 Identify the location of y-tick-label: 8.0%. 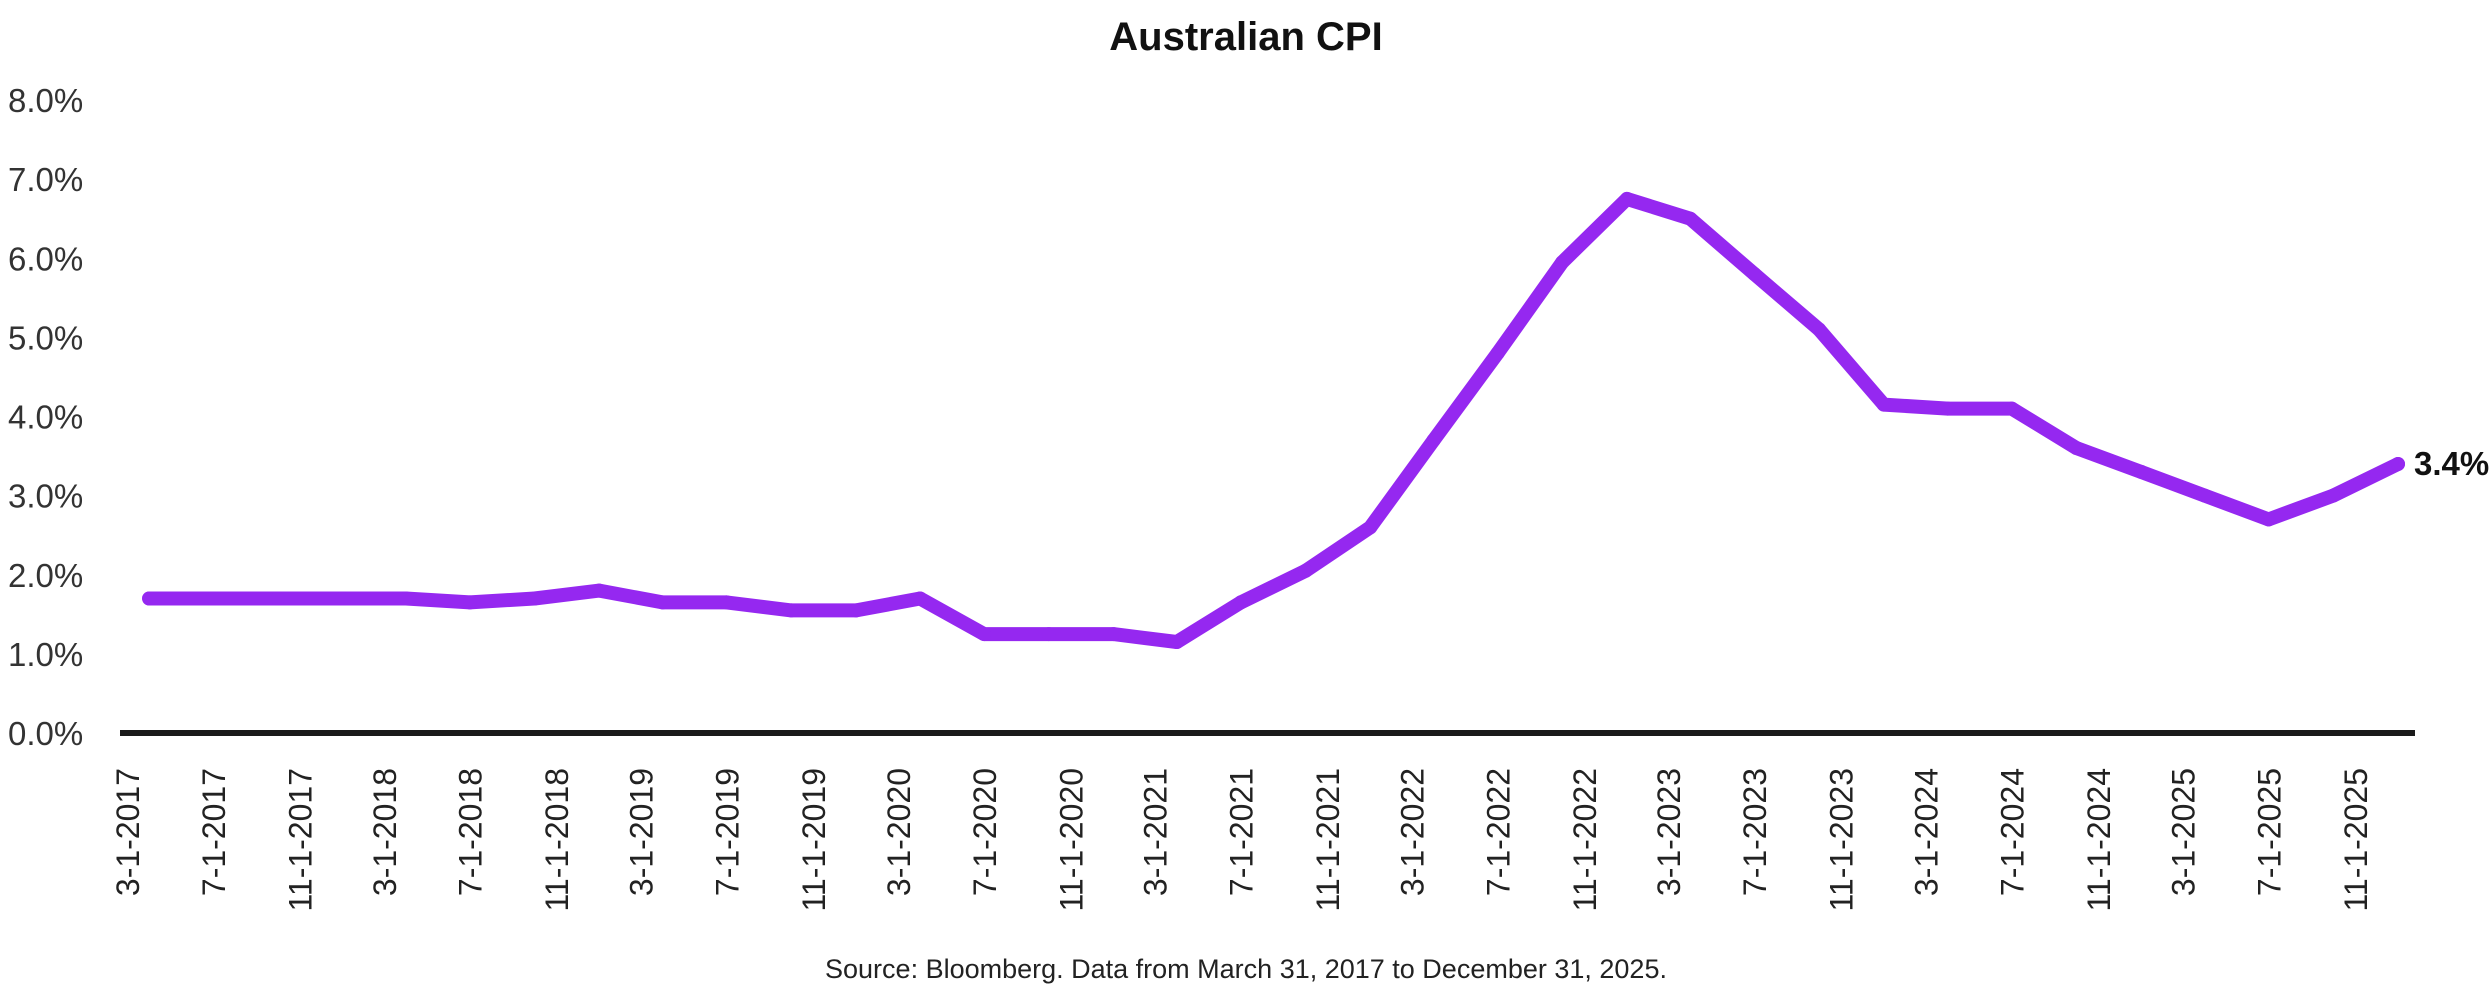
(45, 100).